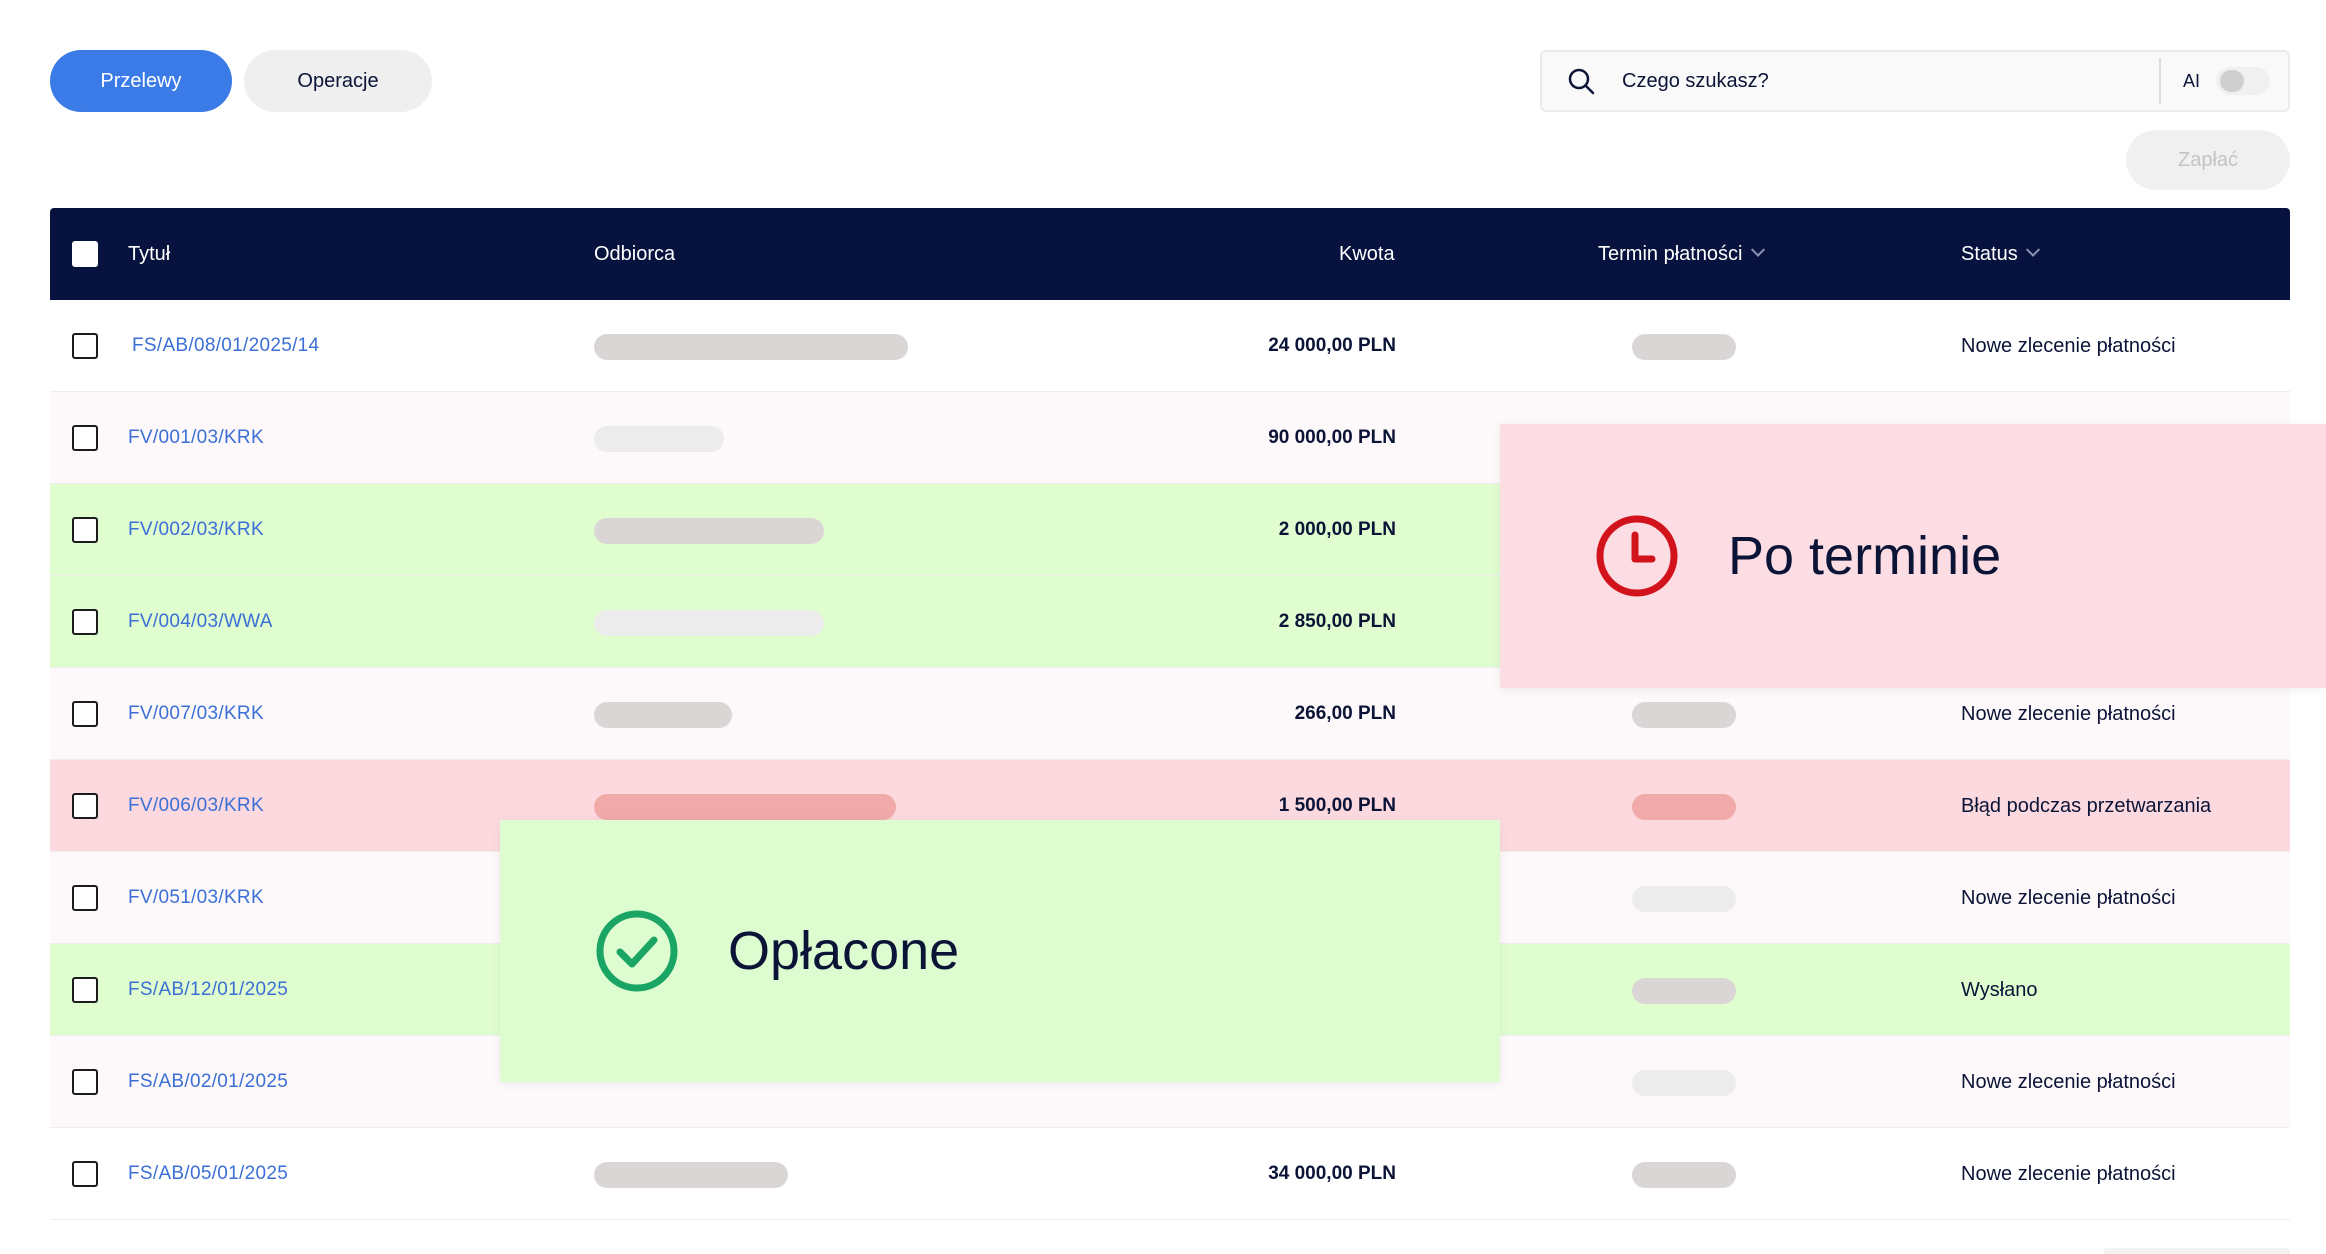 This screenshot has height=1254, width=2326. I want to click on column-header-recipient-label: Odbiorca, so click(635, 253).